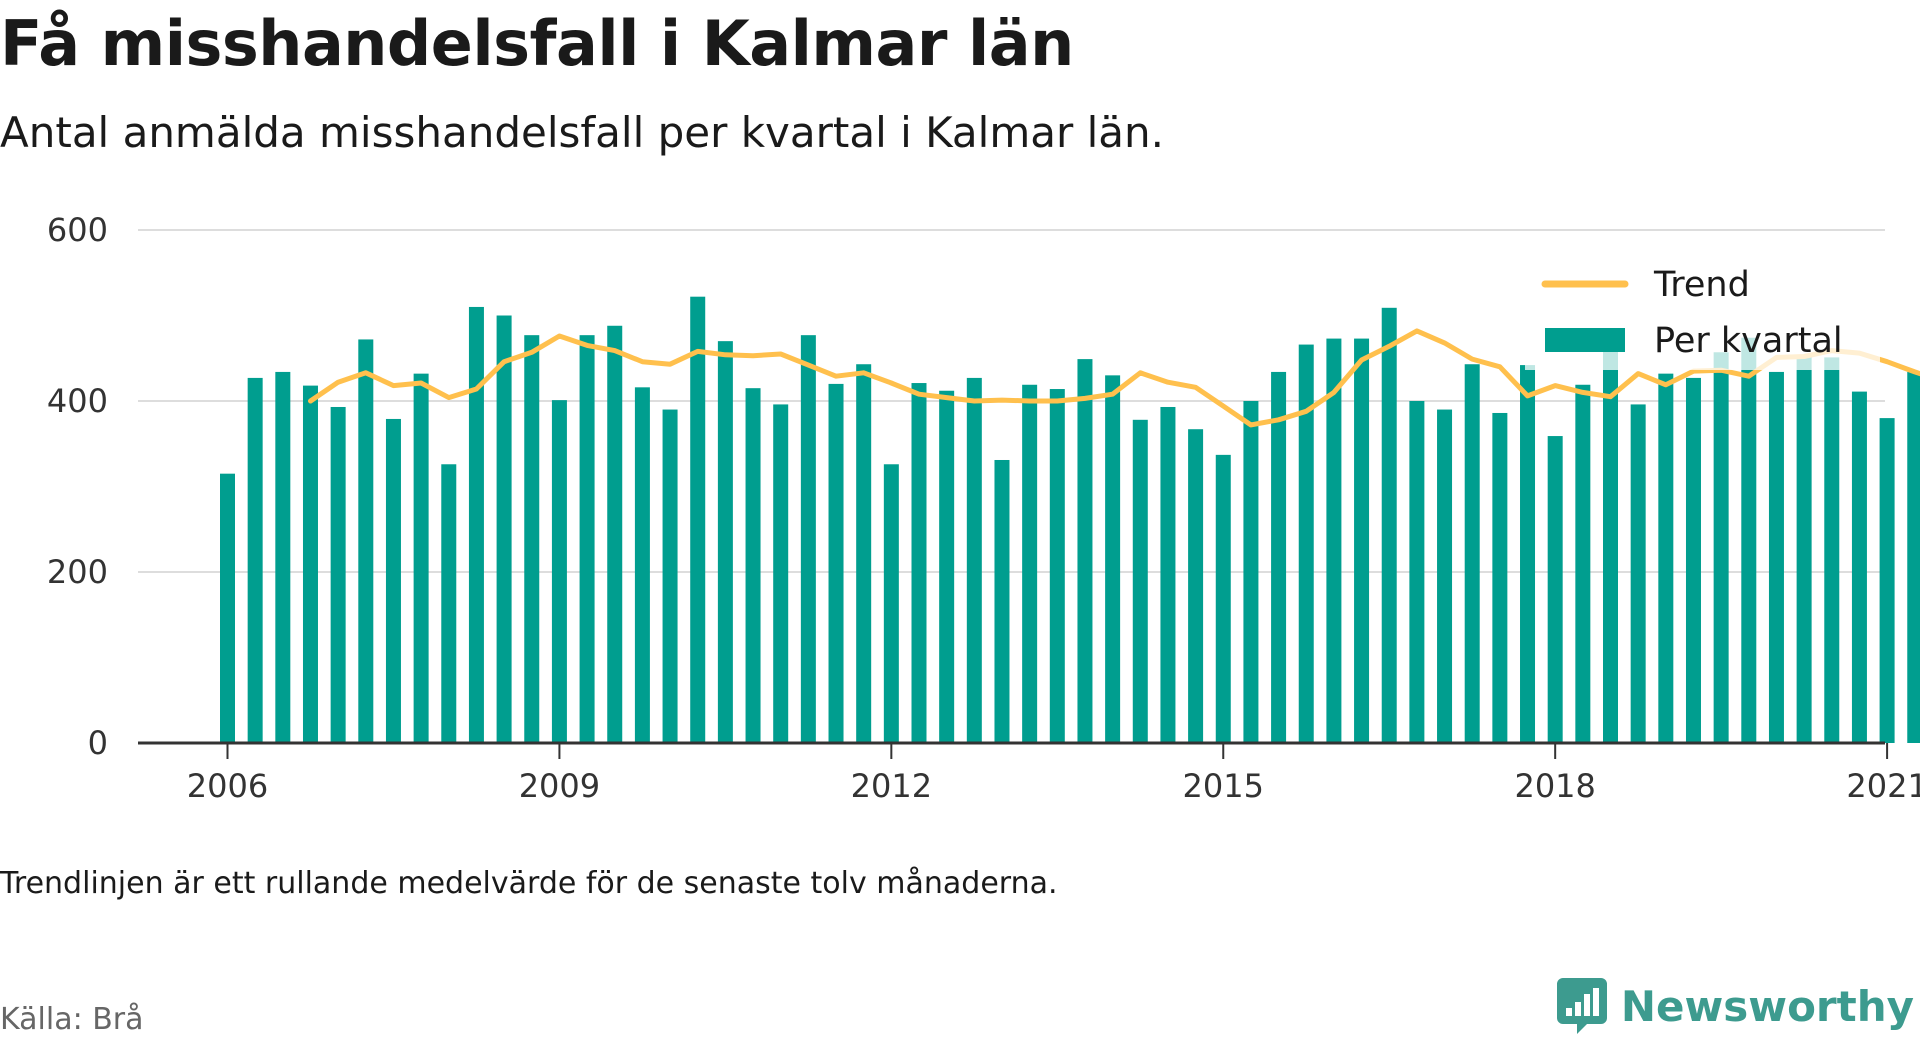  I want to click on axes: 2006200920122015201820212023, so click(1029, 773).